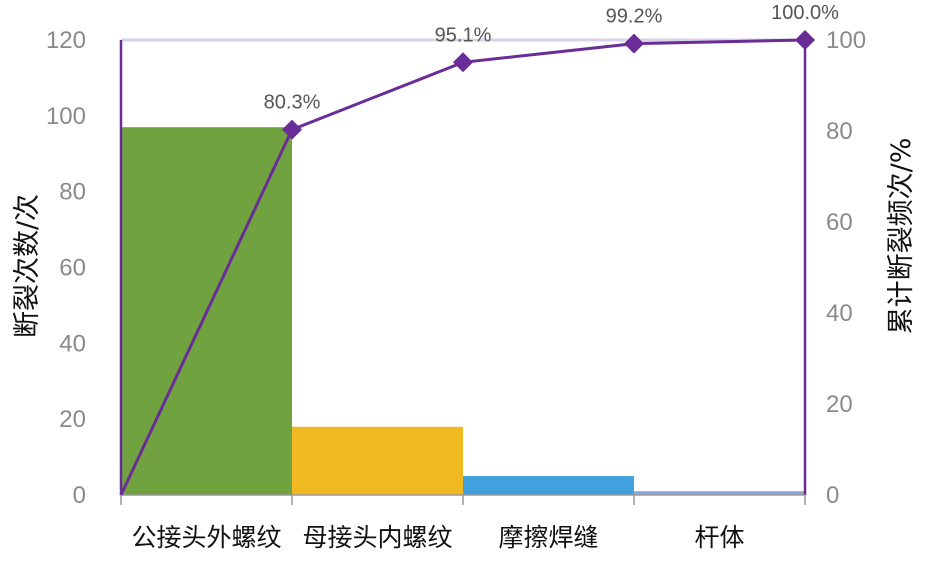  Describe the element at coordinates (839, 404) in the screenshot. I see `y-right-tick-label-1: 20` at that location.